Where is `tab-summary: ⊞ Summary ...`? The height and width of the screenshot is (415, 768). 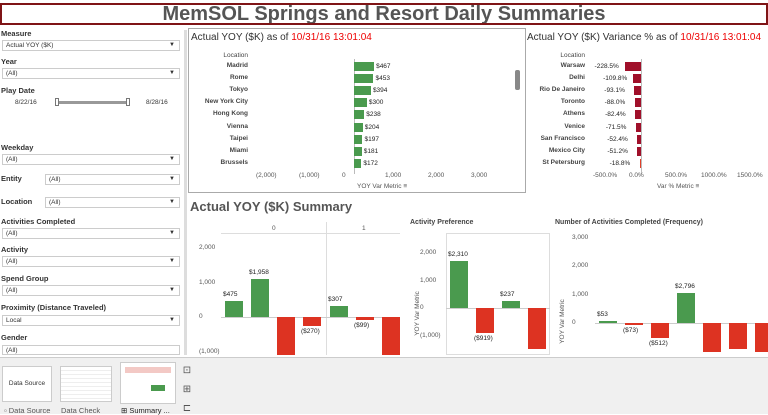 tab-summary: ⊞ Summary ... is located at coordinates (145, 410).